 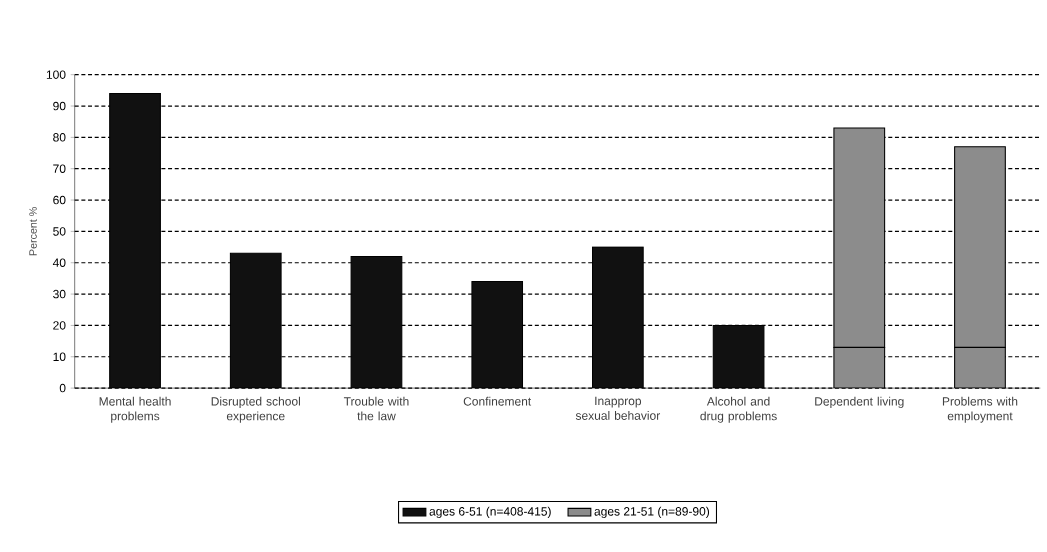 I want to click on y-tick-label: 90, so click(x=59, y=106).